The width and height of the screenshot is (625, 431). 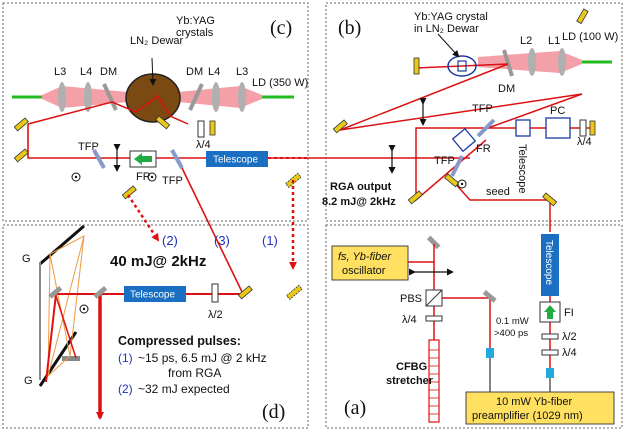 I want to click on beam-3-label: (3), so click(x=222, y=240).